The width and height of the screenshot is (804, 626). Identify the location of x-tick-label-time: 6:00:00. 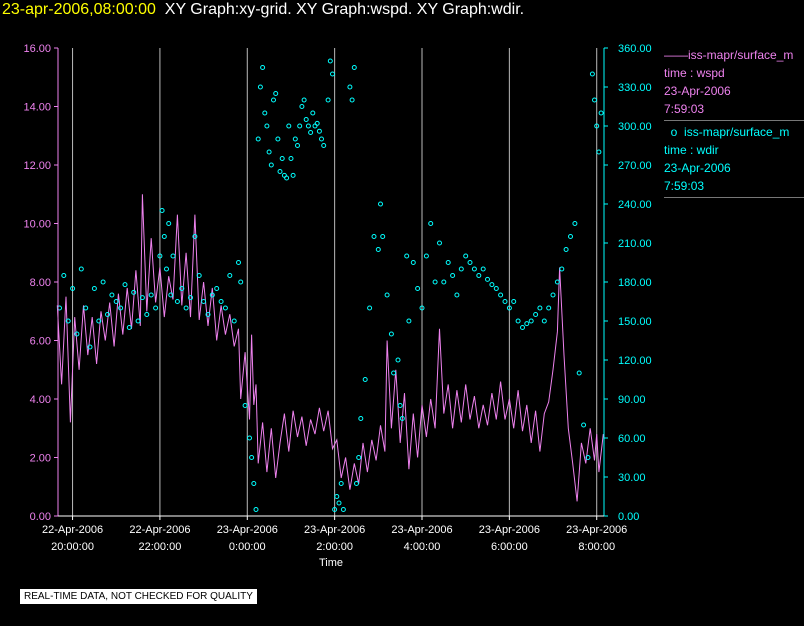
(509, 547).